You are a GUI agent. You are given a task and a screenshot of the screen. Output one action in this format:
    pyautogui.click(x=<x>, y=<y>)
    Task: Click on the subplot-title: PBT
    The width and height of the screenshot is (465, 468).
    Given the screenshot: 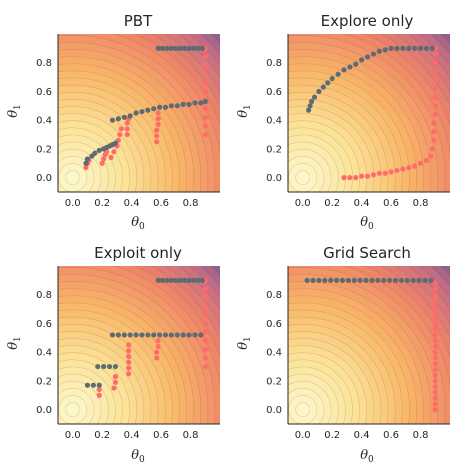 What is the action you would take?
    pyautogui.click(x=138, y=21)
    